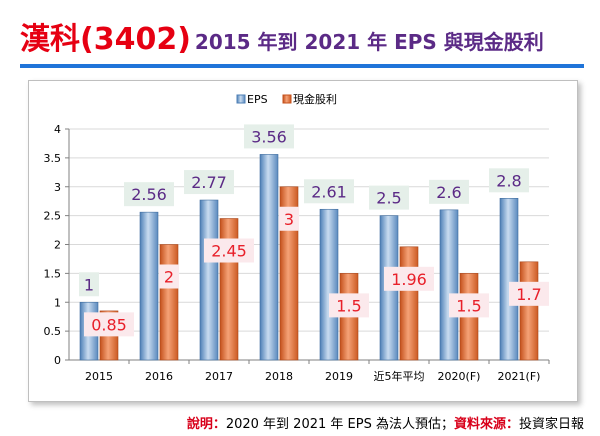 Image resolution: width=600 pixels, height=436 pixels. What do you see at coordinates (459, 376) in the screenshot?
I see `x-tick-label: 2020(F)` at bounding box center [459, 376].